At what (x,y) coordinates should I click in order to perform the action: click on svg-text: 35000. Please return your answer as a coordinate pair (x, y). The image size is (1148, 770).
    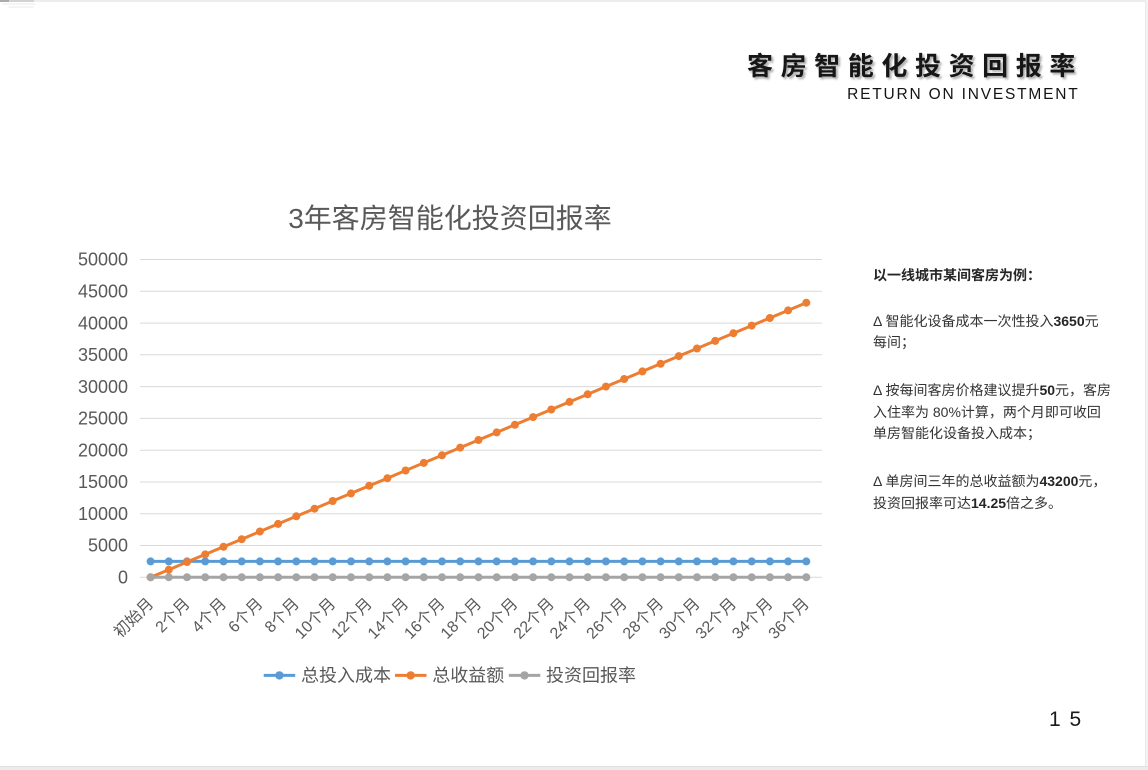
    Looking at the image, I should click on (103, 355).